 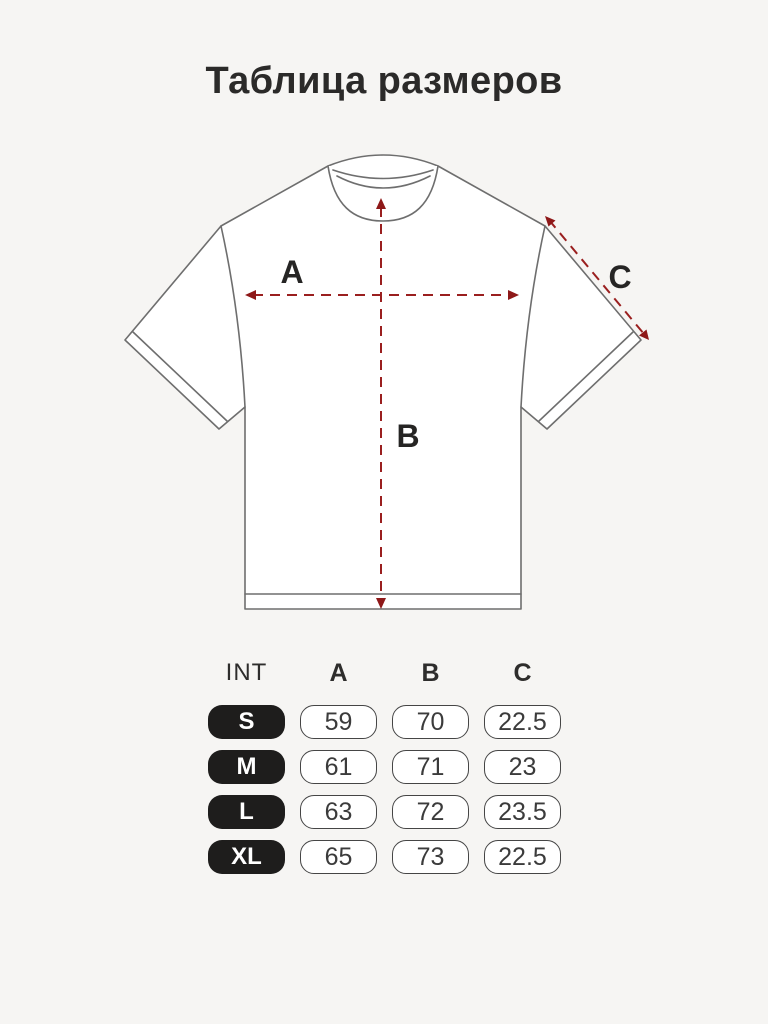 I want to click on left-cuff-seam, so click(x=180, y=376).